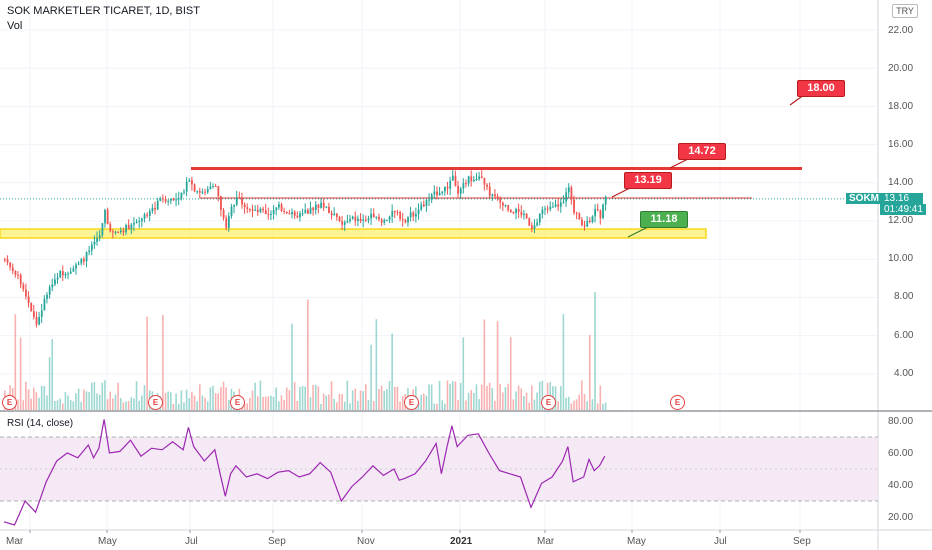 The image size is (932, 550). What do you see at coordinates (901, 106) in the screenshot?
I see `price-tick: 18.00` at bounding box center [901, 106].